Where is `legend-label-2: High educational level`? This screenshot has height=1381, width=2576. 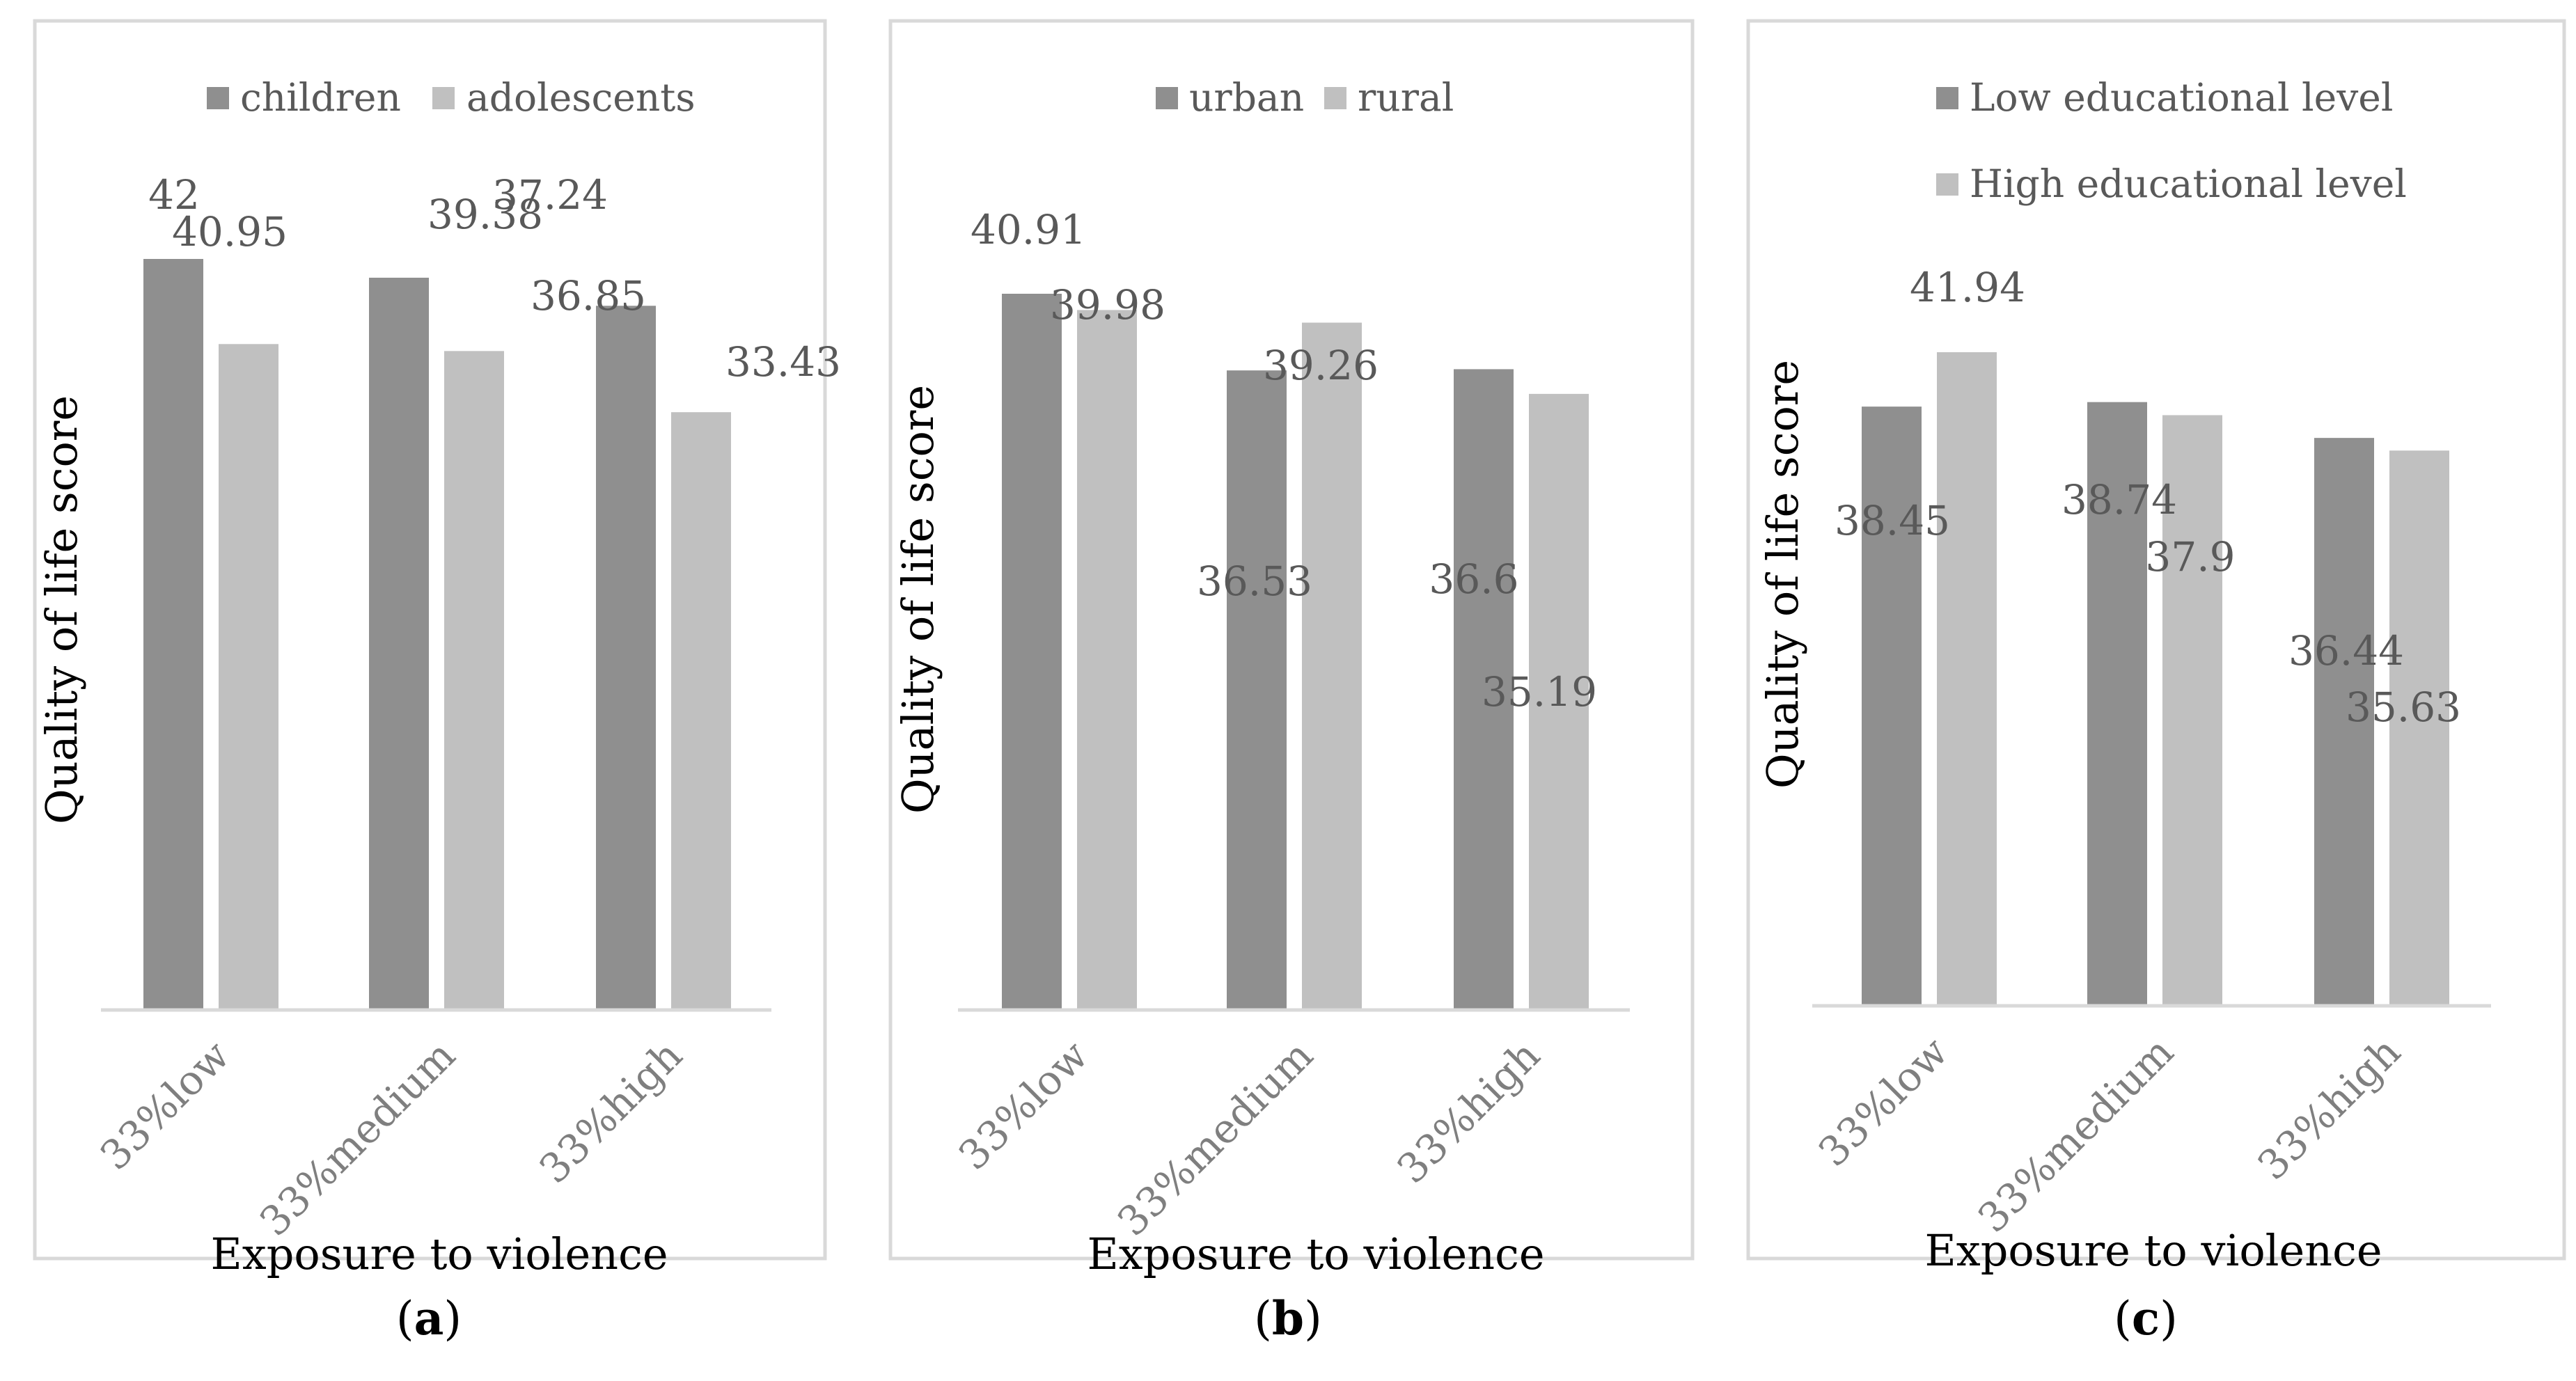
legend-label-2: High educational level is located at coordinates (2188, 183).